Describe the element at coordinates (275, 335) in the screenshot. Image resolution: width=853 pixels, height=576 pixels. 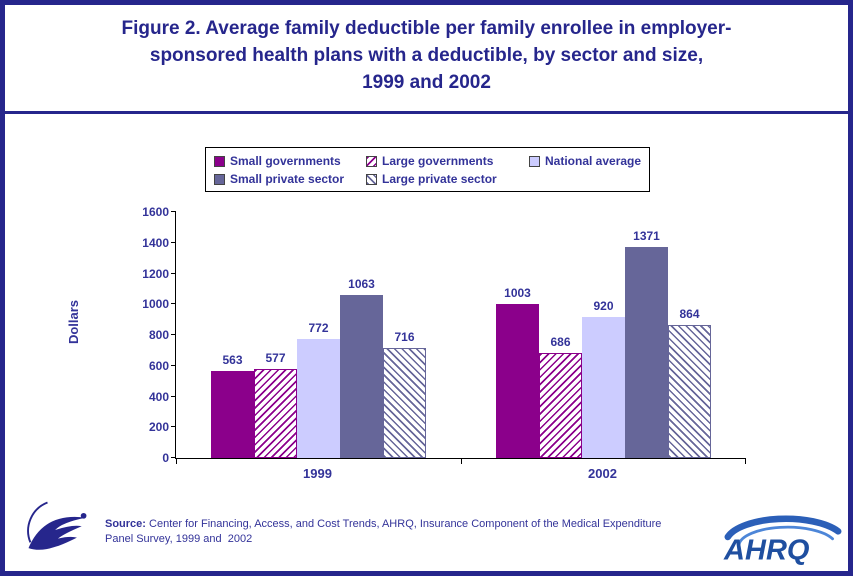
I see `bar-slot: 577` at that location.